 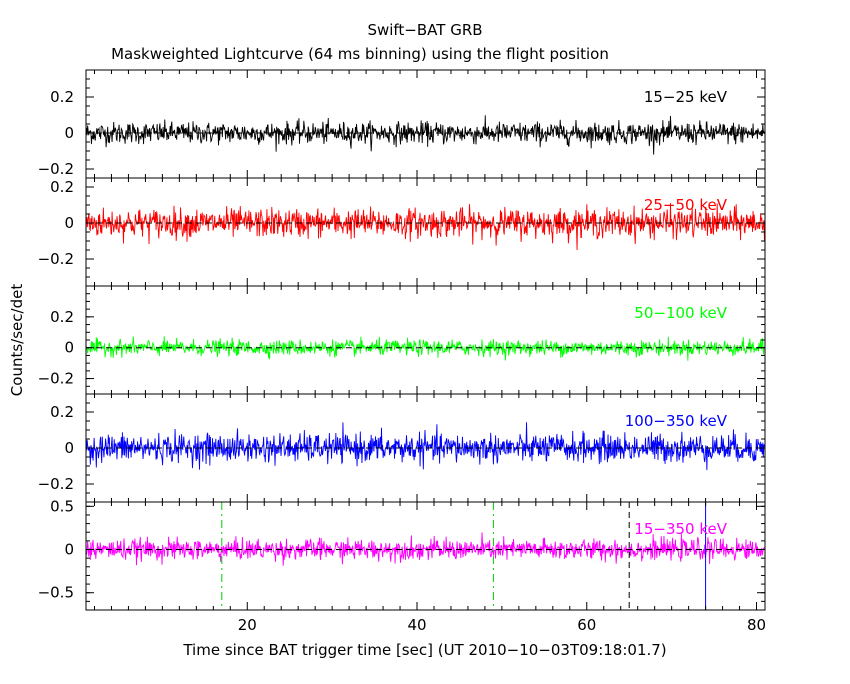 I want to click on y-tick-label-1-2: 0, so click(x=69, y=133).